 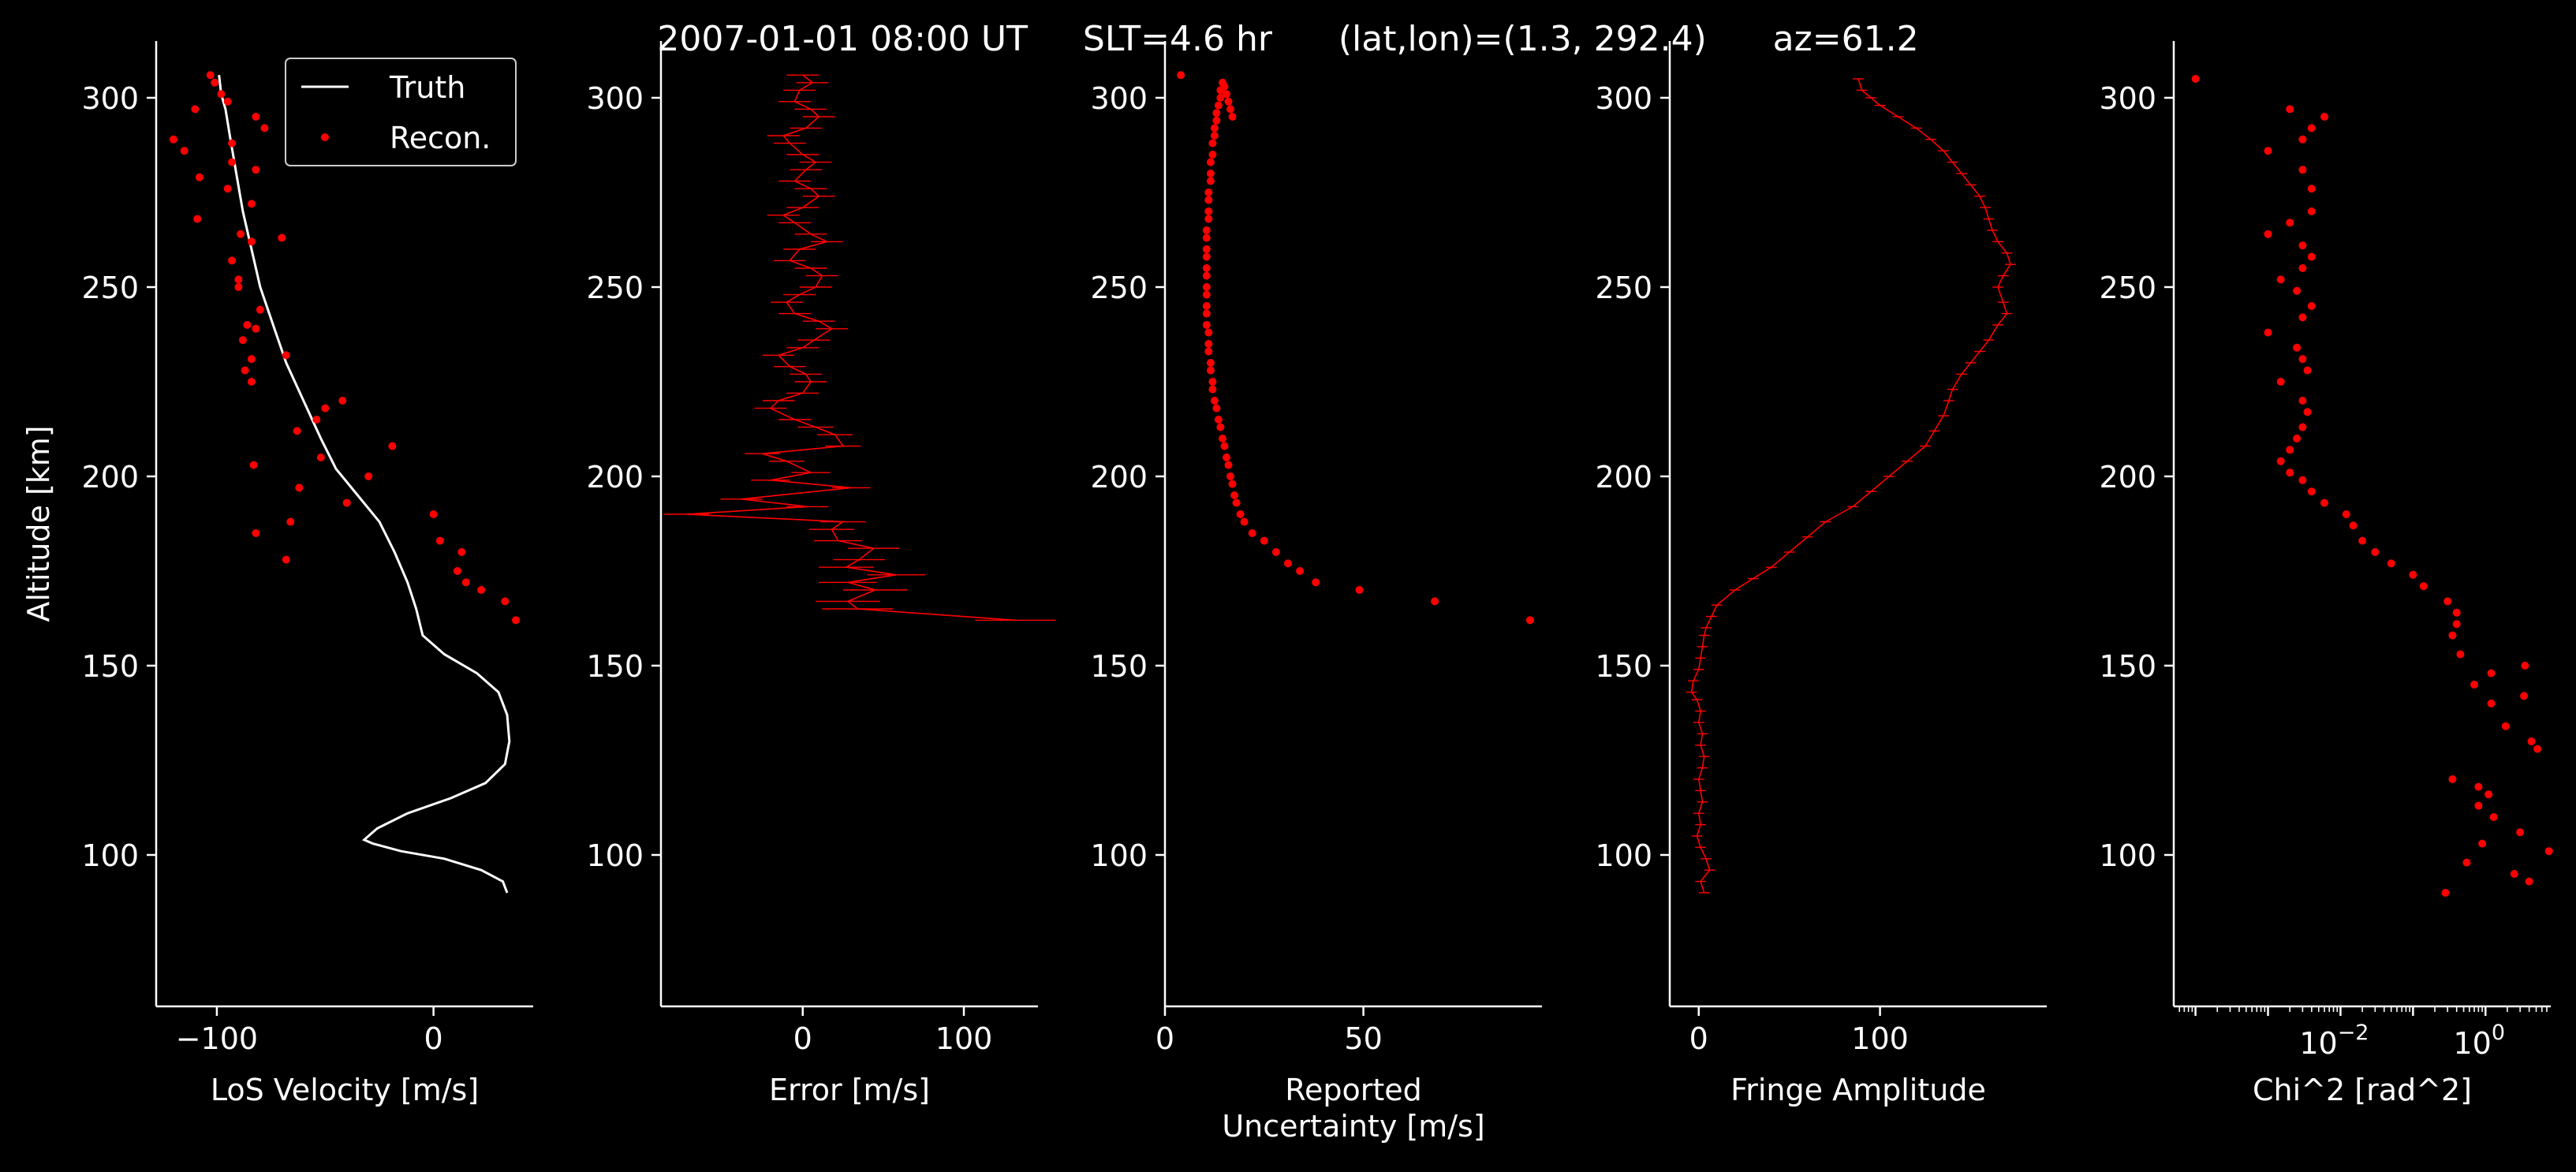 What do you see at coordinates (345, 1090) in the screenshot?
I see `x-axis-label-line: LoS Velocity [m/s]` at bounding box center [345, 1090].